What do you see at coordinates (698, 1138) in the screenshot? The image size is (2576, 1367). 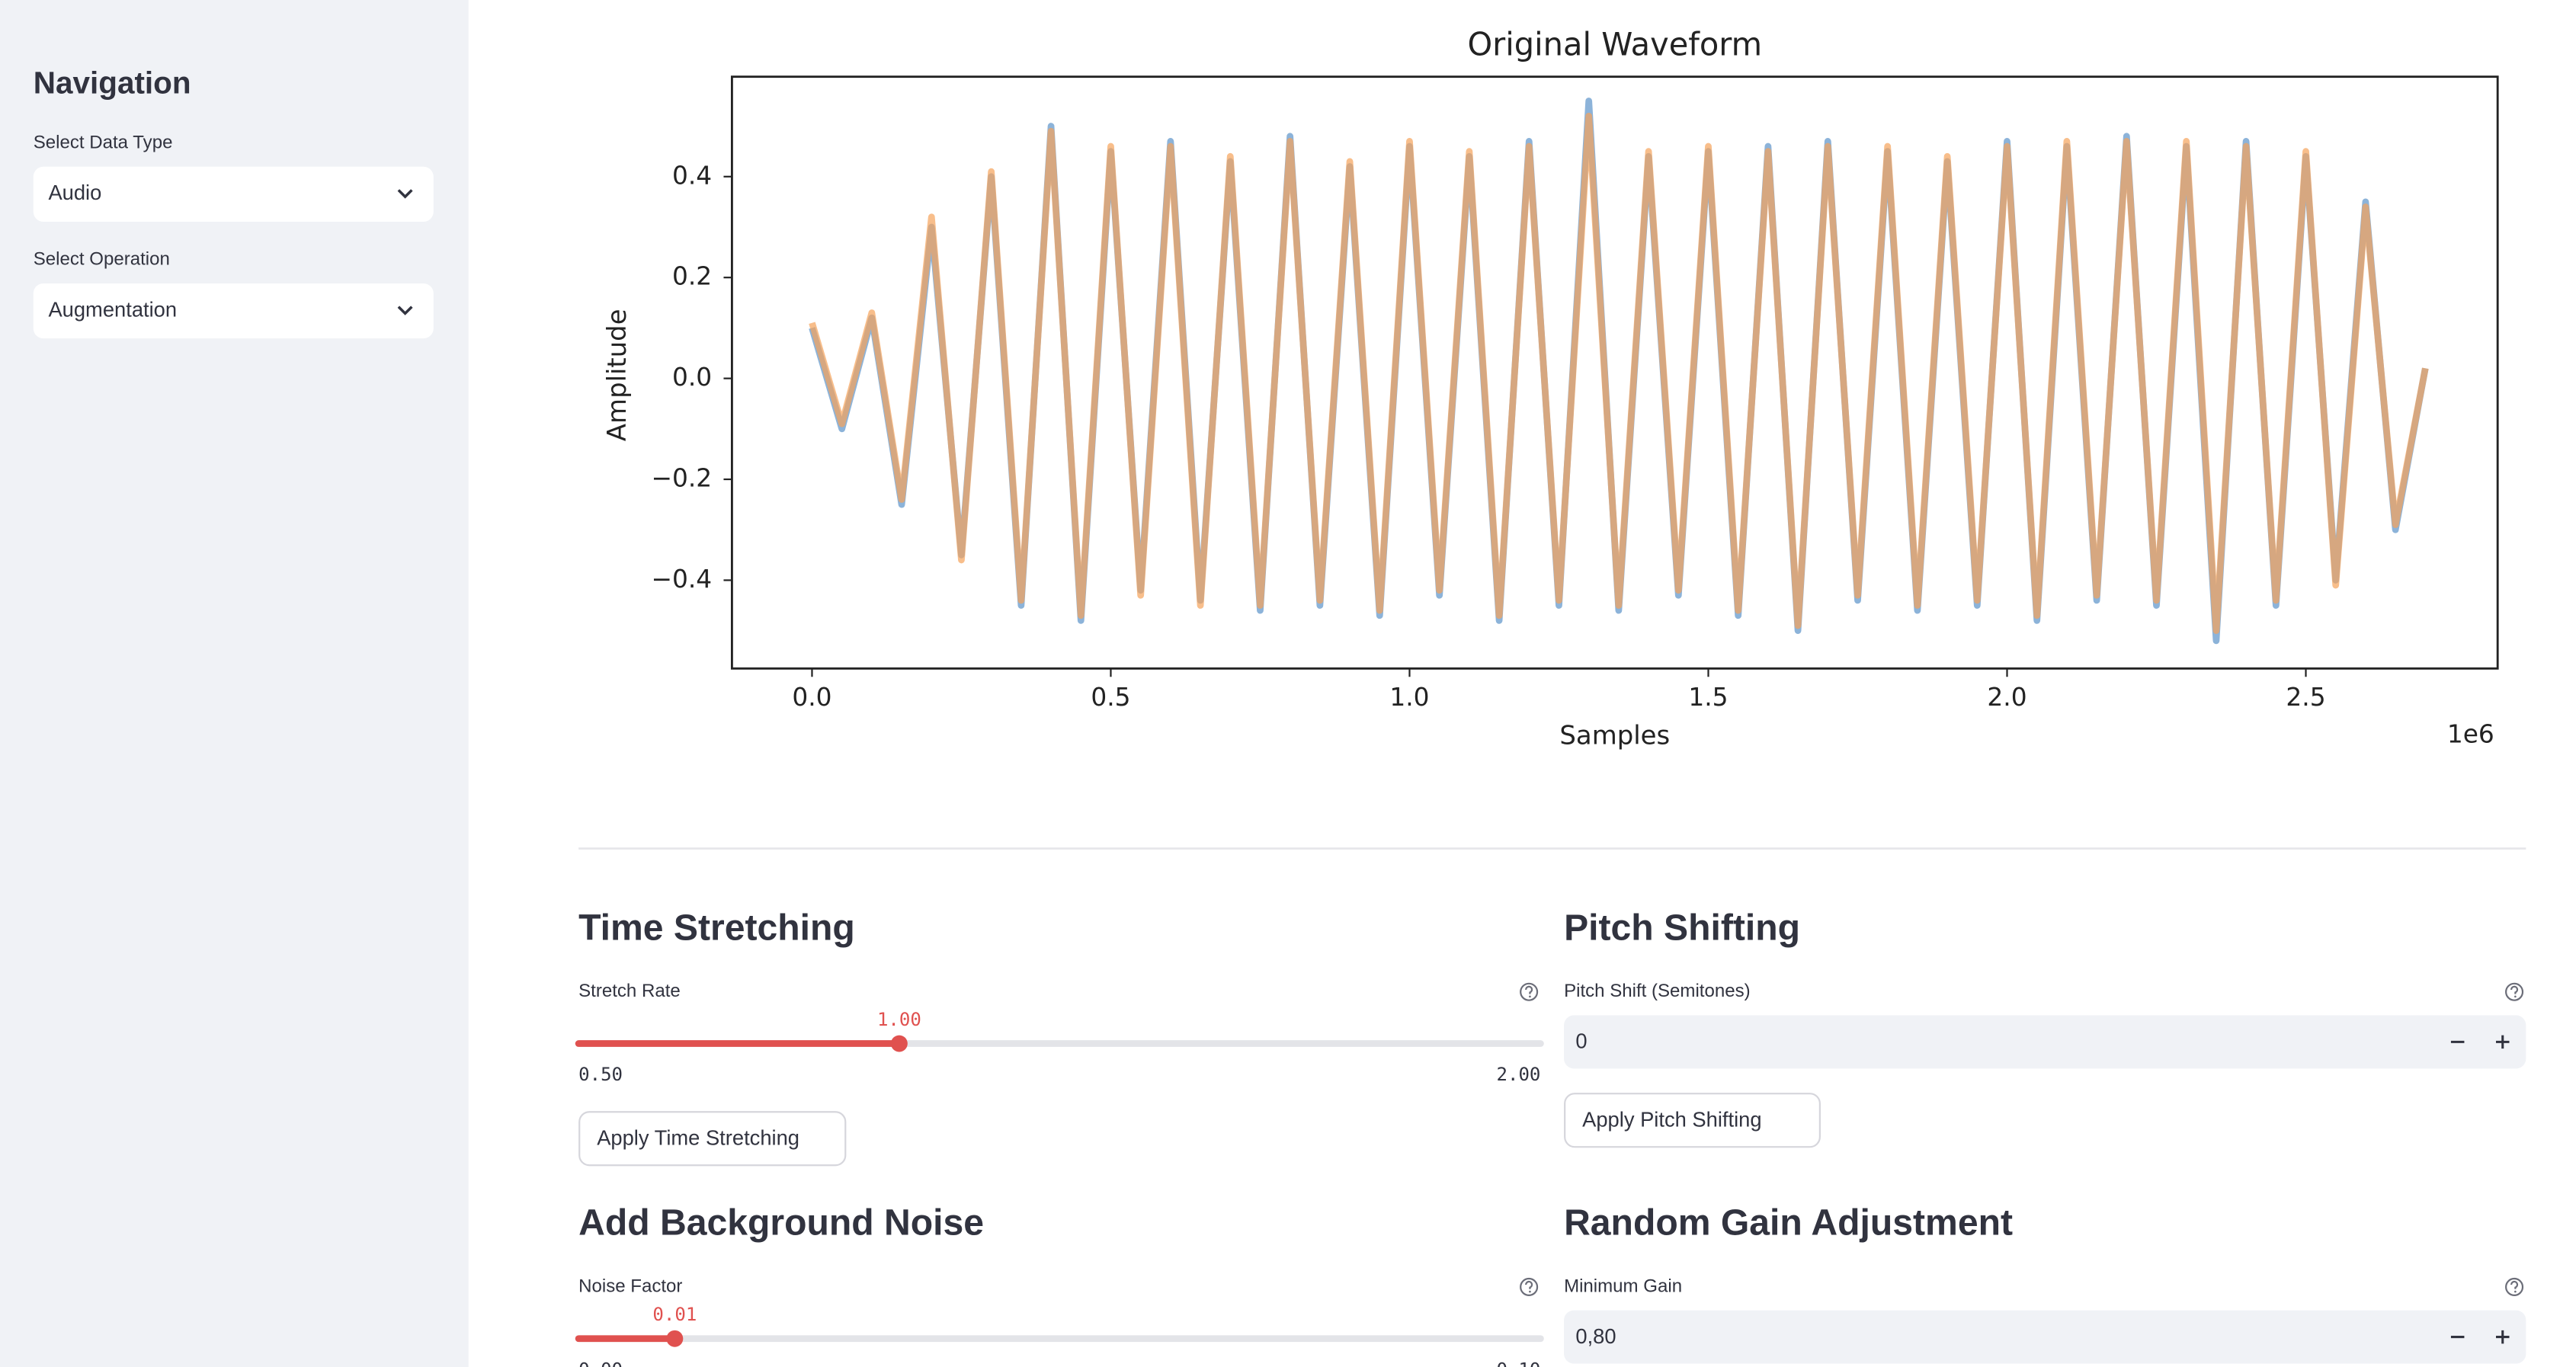 I see `button-label: Apply Time Stretching` at bounding box center [698, 1138].